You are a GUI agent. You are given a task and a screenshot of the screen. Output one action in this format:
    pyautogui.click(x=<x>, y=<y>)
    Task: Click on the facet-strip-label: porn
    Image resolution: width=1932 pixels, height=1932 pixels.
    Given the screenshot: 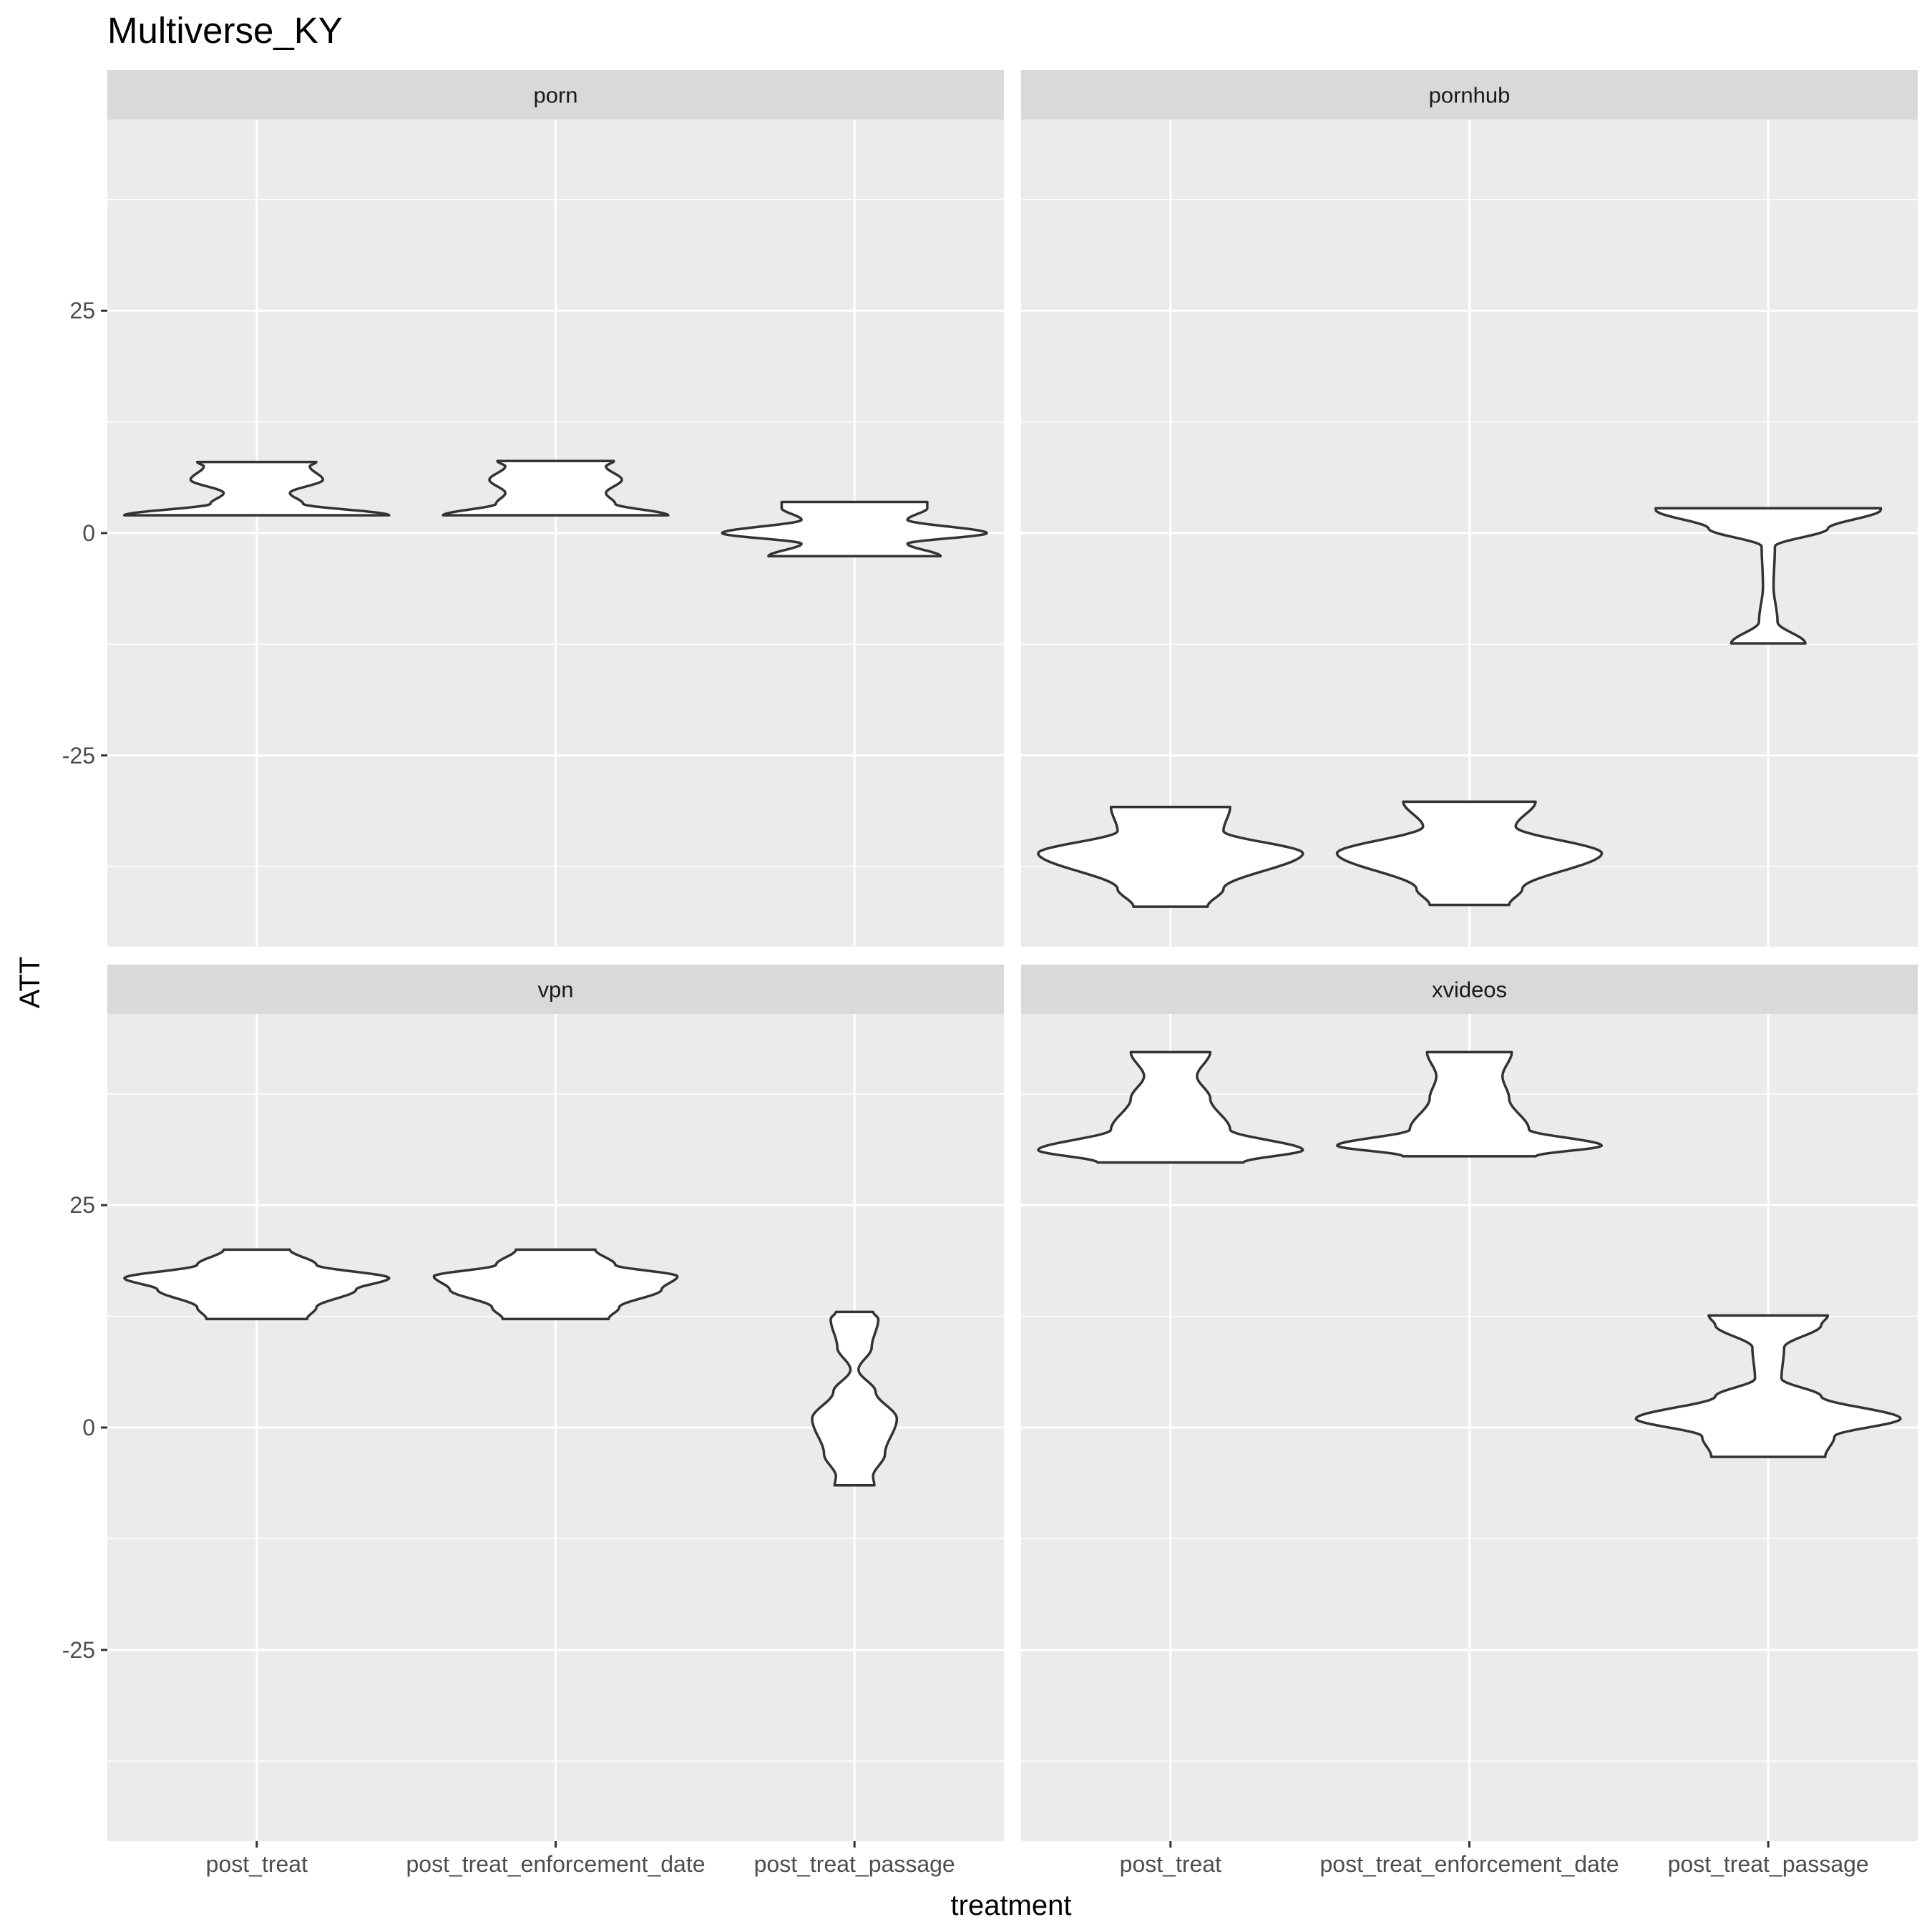 What is the action you would take?
    pyautogui.click(x=555, y=95)
    